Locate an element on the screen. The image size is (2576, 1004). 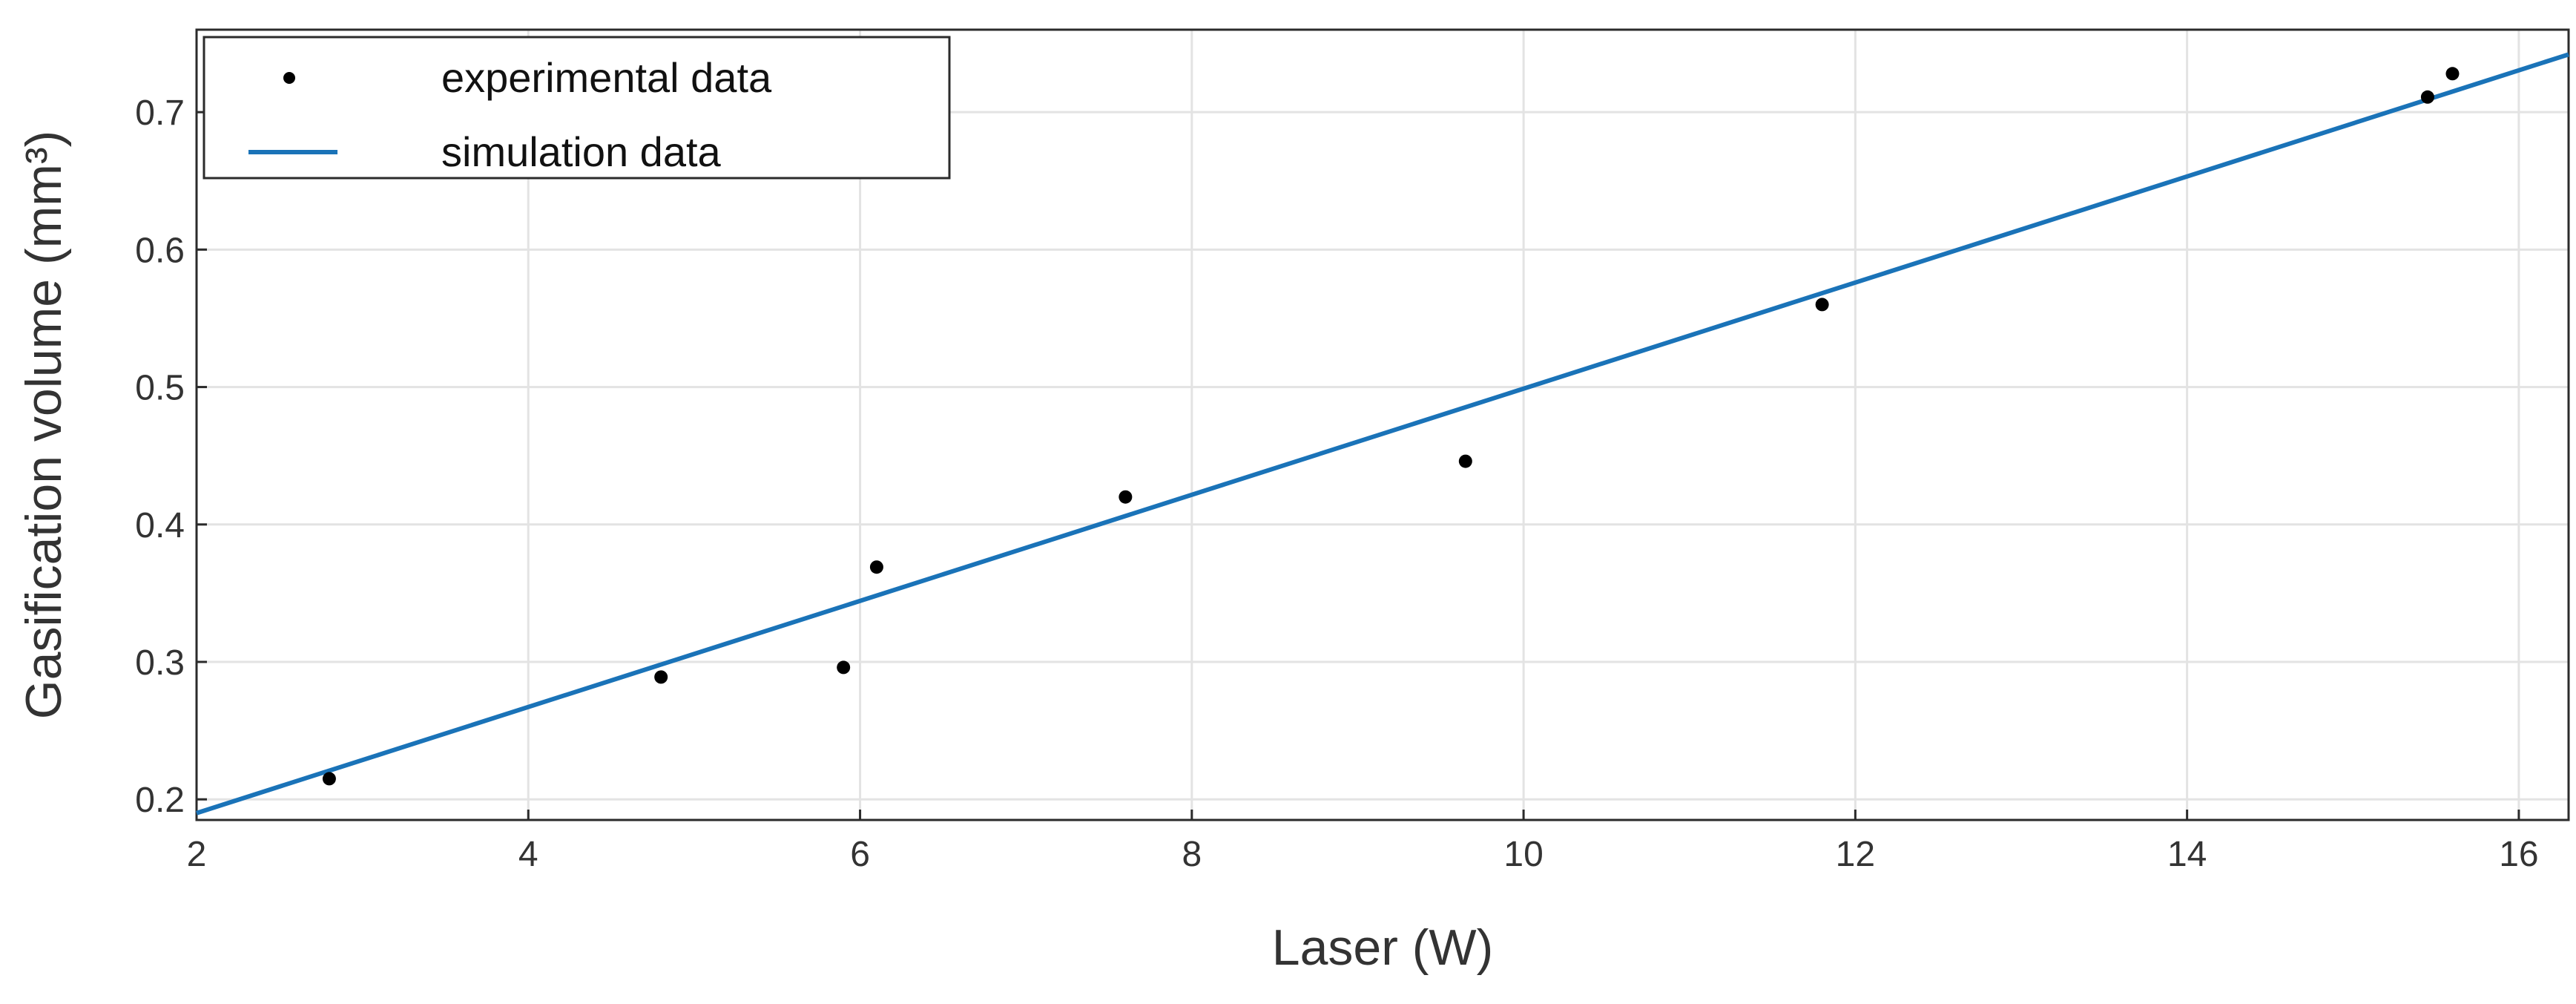
x-tick-label: 2 is located at coordinates (197, 854).